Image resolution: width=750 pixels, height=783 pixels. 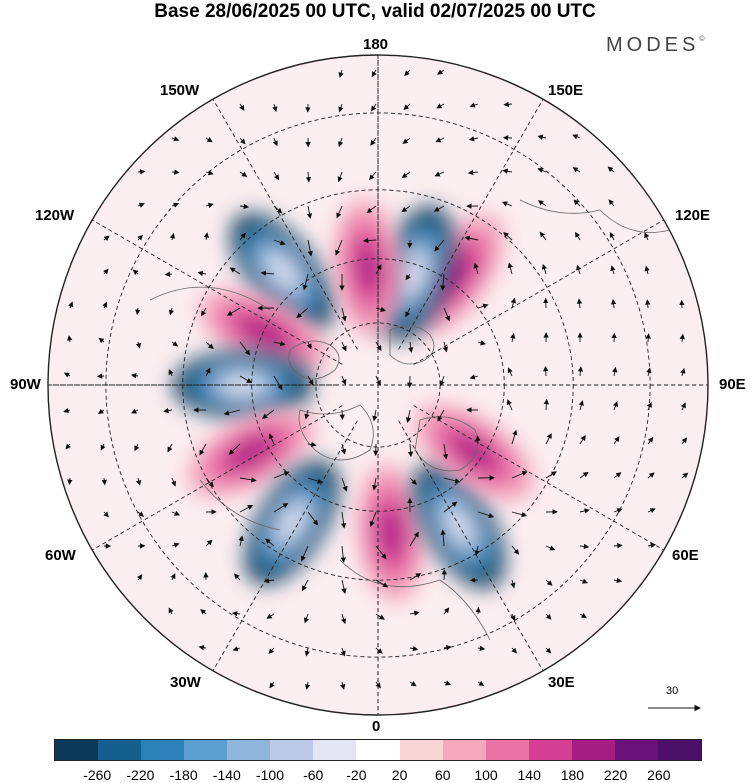 What do you see at coordinates (180, 90) in the screenshot?
I see `lon-label-150w: 150W` at bounding box center [180, 90].